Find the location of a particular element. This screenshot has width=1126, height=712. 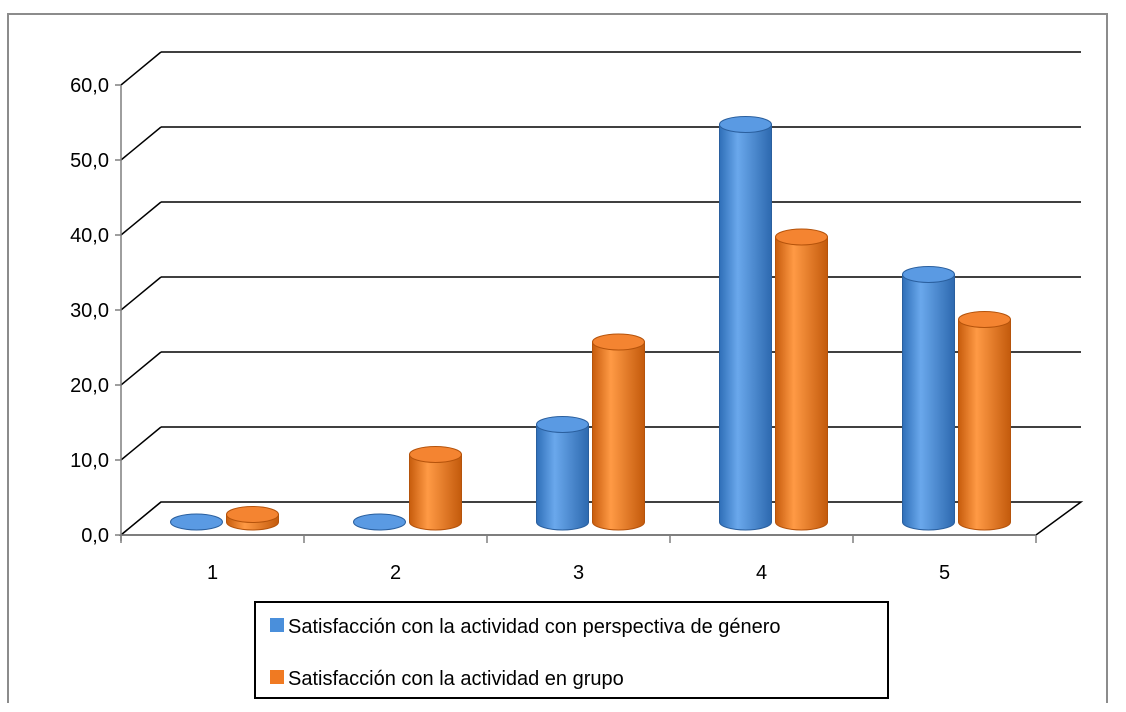

y-tick-label: 0,0 is located at coordinates (95, 536).